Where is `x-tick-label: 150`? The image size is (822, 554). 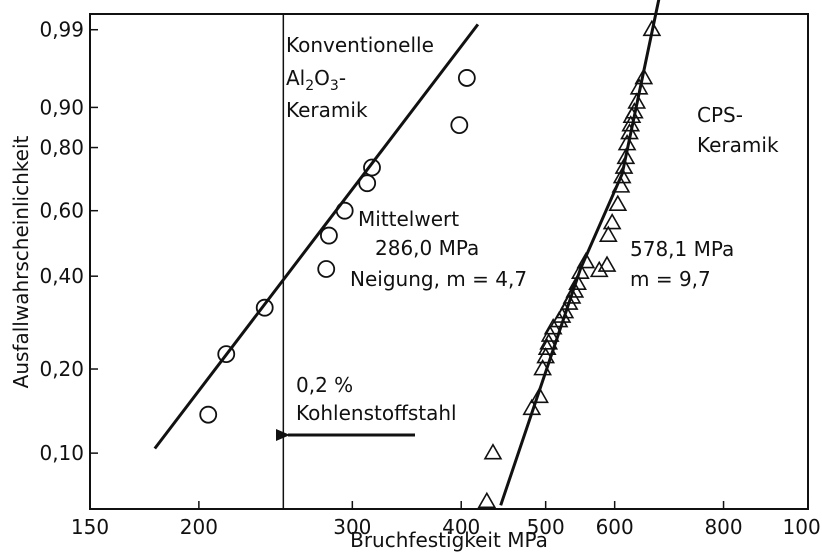 x-tick-label: 150 is located at coordinates (90, 527).